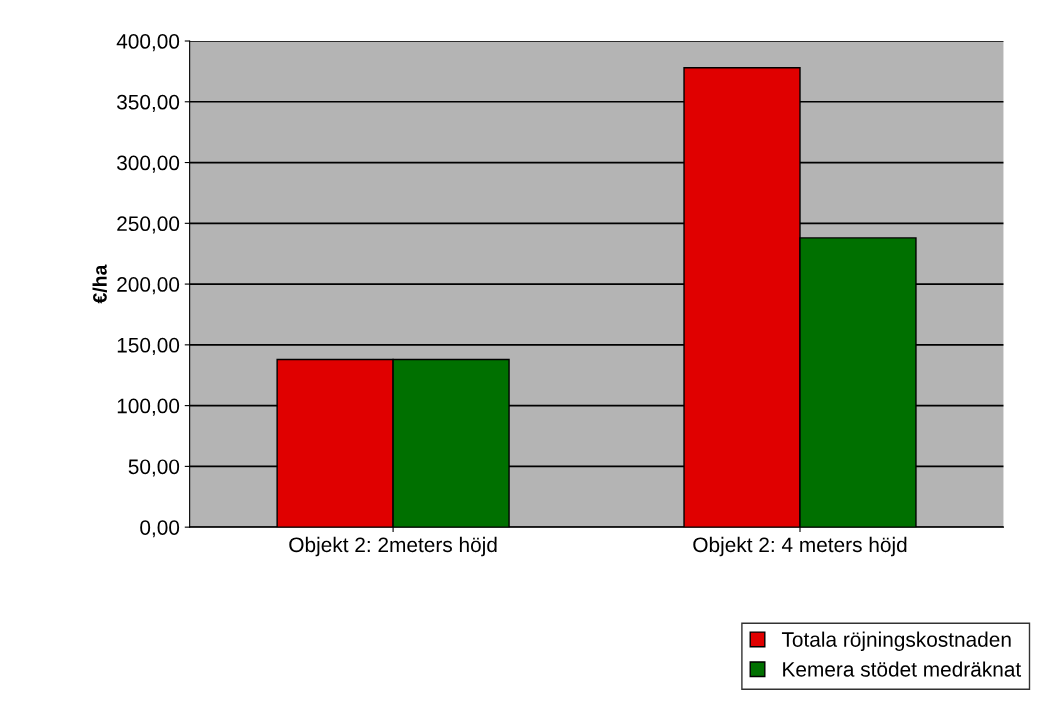 This screenshot has width=1042, height=701. What do you see at coordinates (100, 284) in the screenshot?
I see `y-axis-title: €/ha` at bounding box center [100, 284].